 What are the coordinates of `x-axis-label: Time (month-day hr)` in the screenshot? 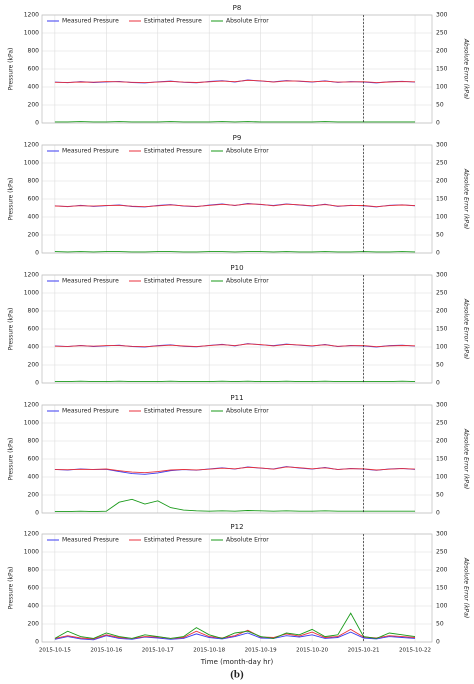 It's located at (237, 662).